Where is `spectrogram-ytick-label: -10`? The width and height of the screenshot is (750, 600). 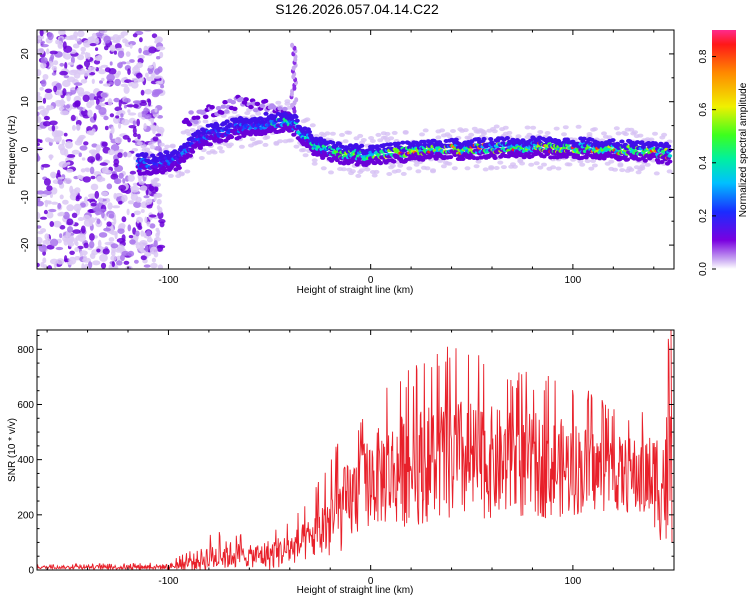
spectrogram-ytick-label: -10 is located at coordinates (25, 197).